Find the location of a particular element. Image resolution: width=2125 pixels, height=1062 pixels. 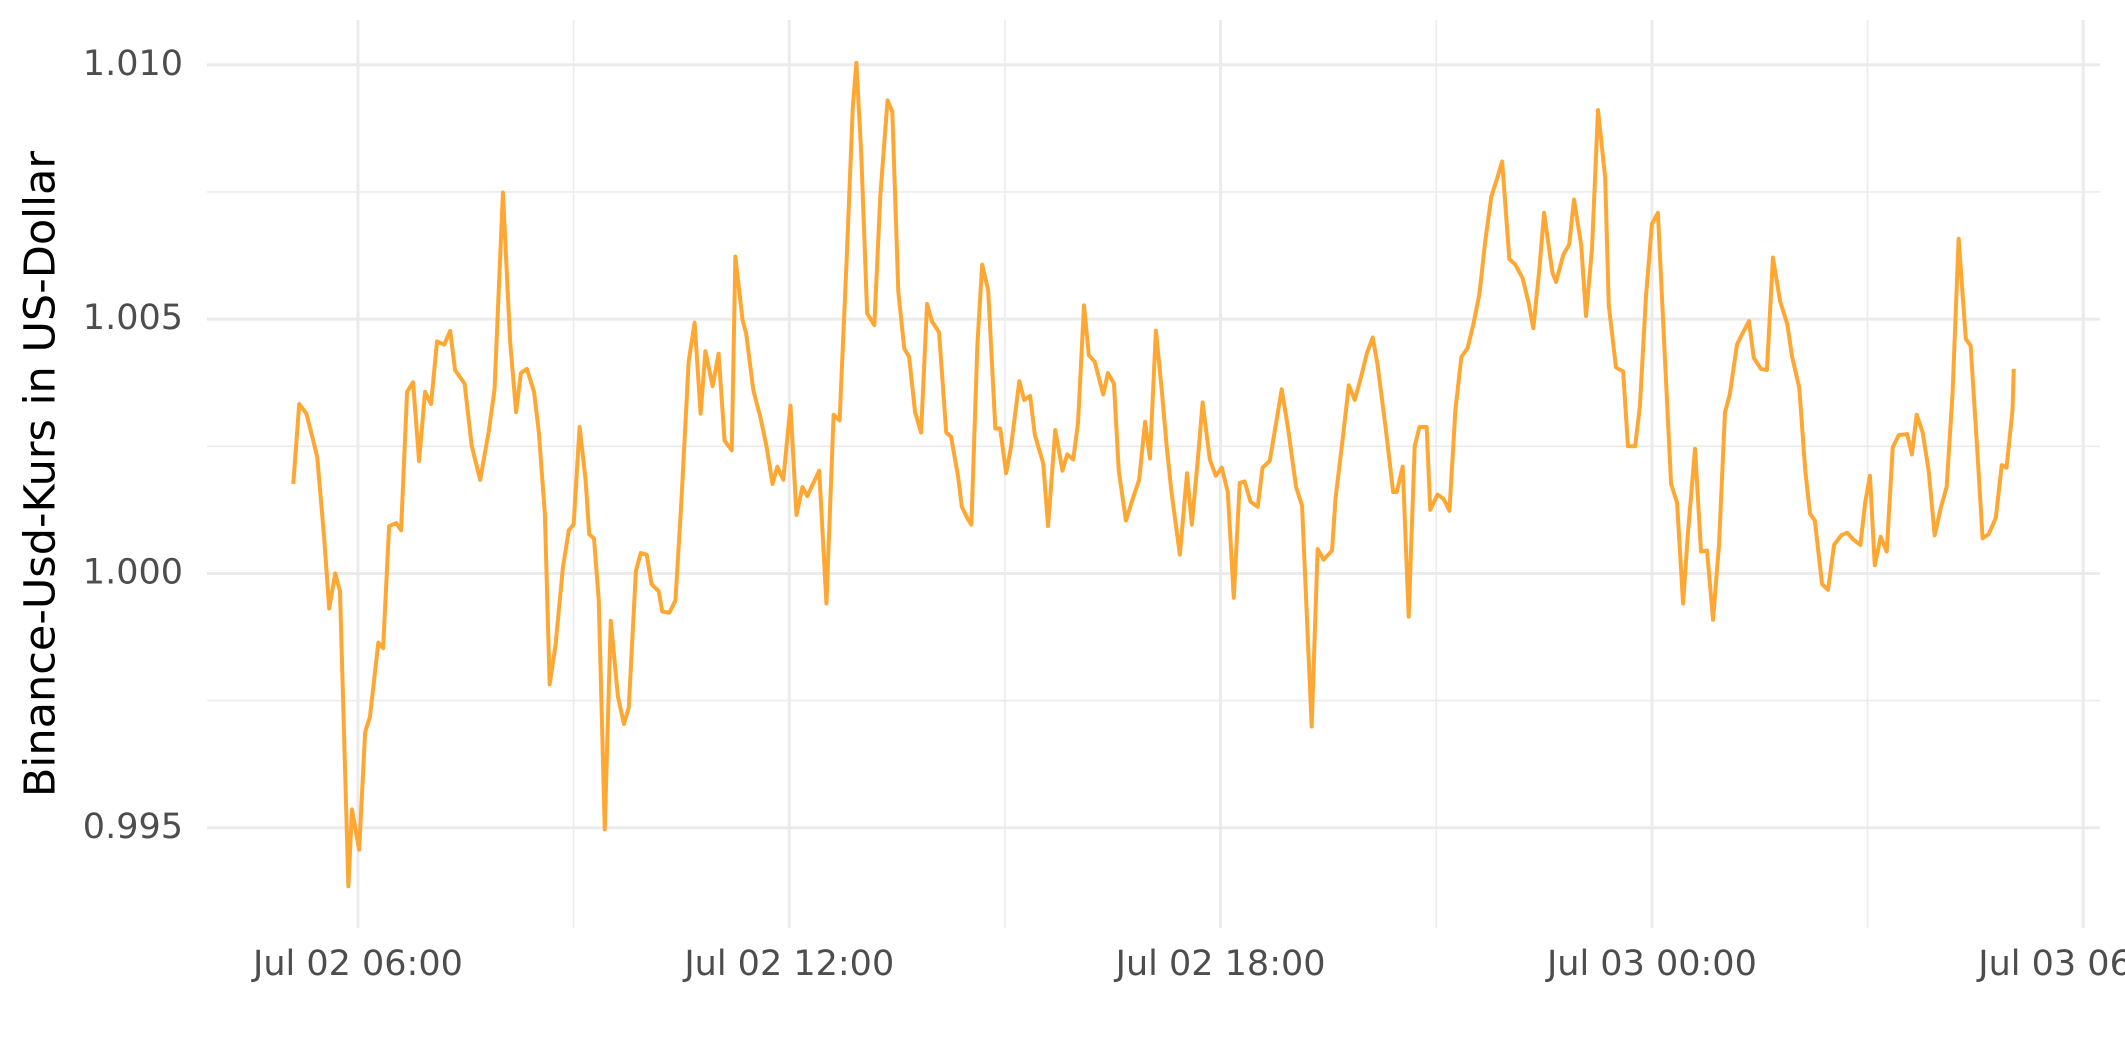

y-axis-title: Binance-Usd-Kurs in US-Dollar is located at coordinates (41, 474).